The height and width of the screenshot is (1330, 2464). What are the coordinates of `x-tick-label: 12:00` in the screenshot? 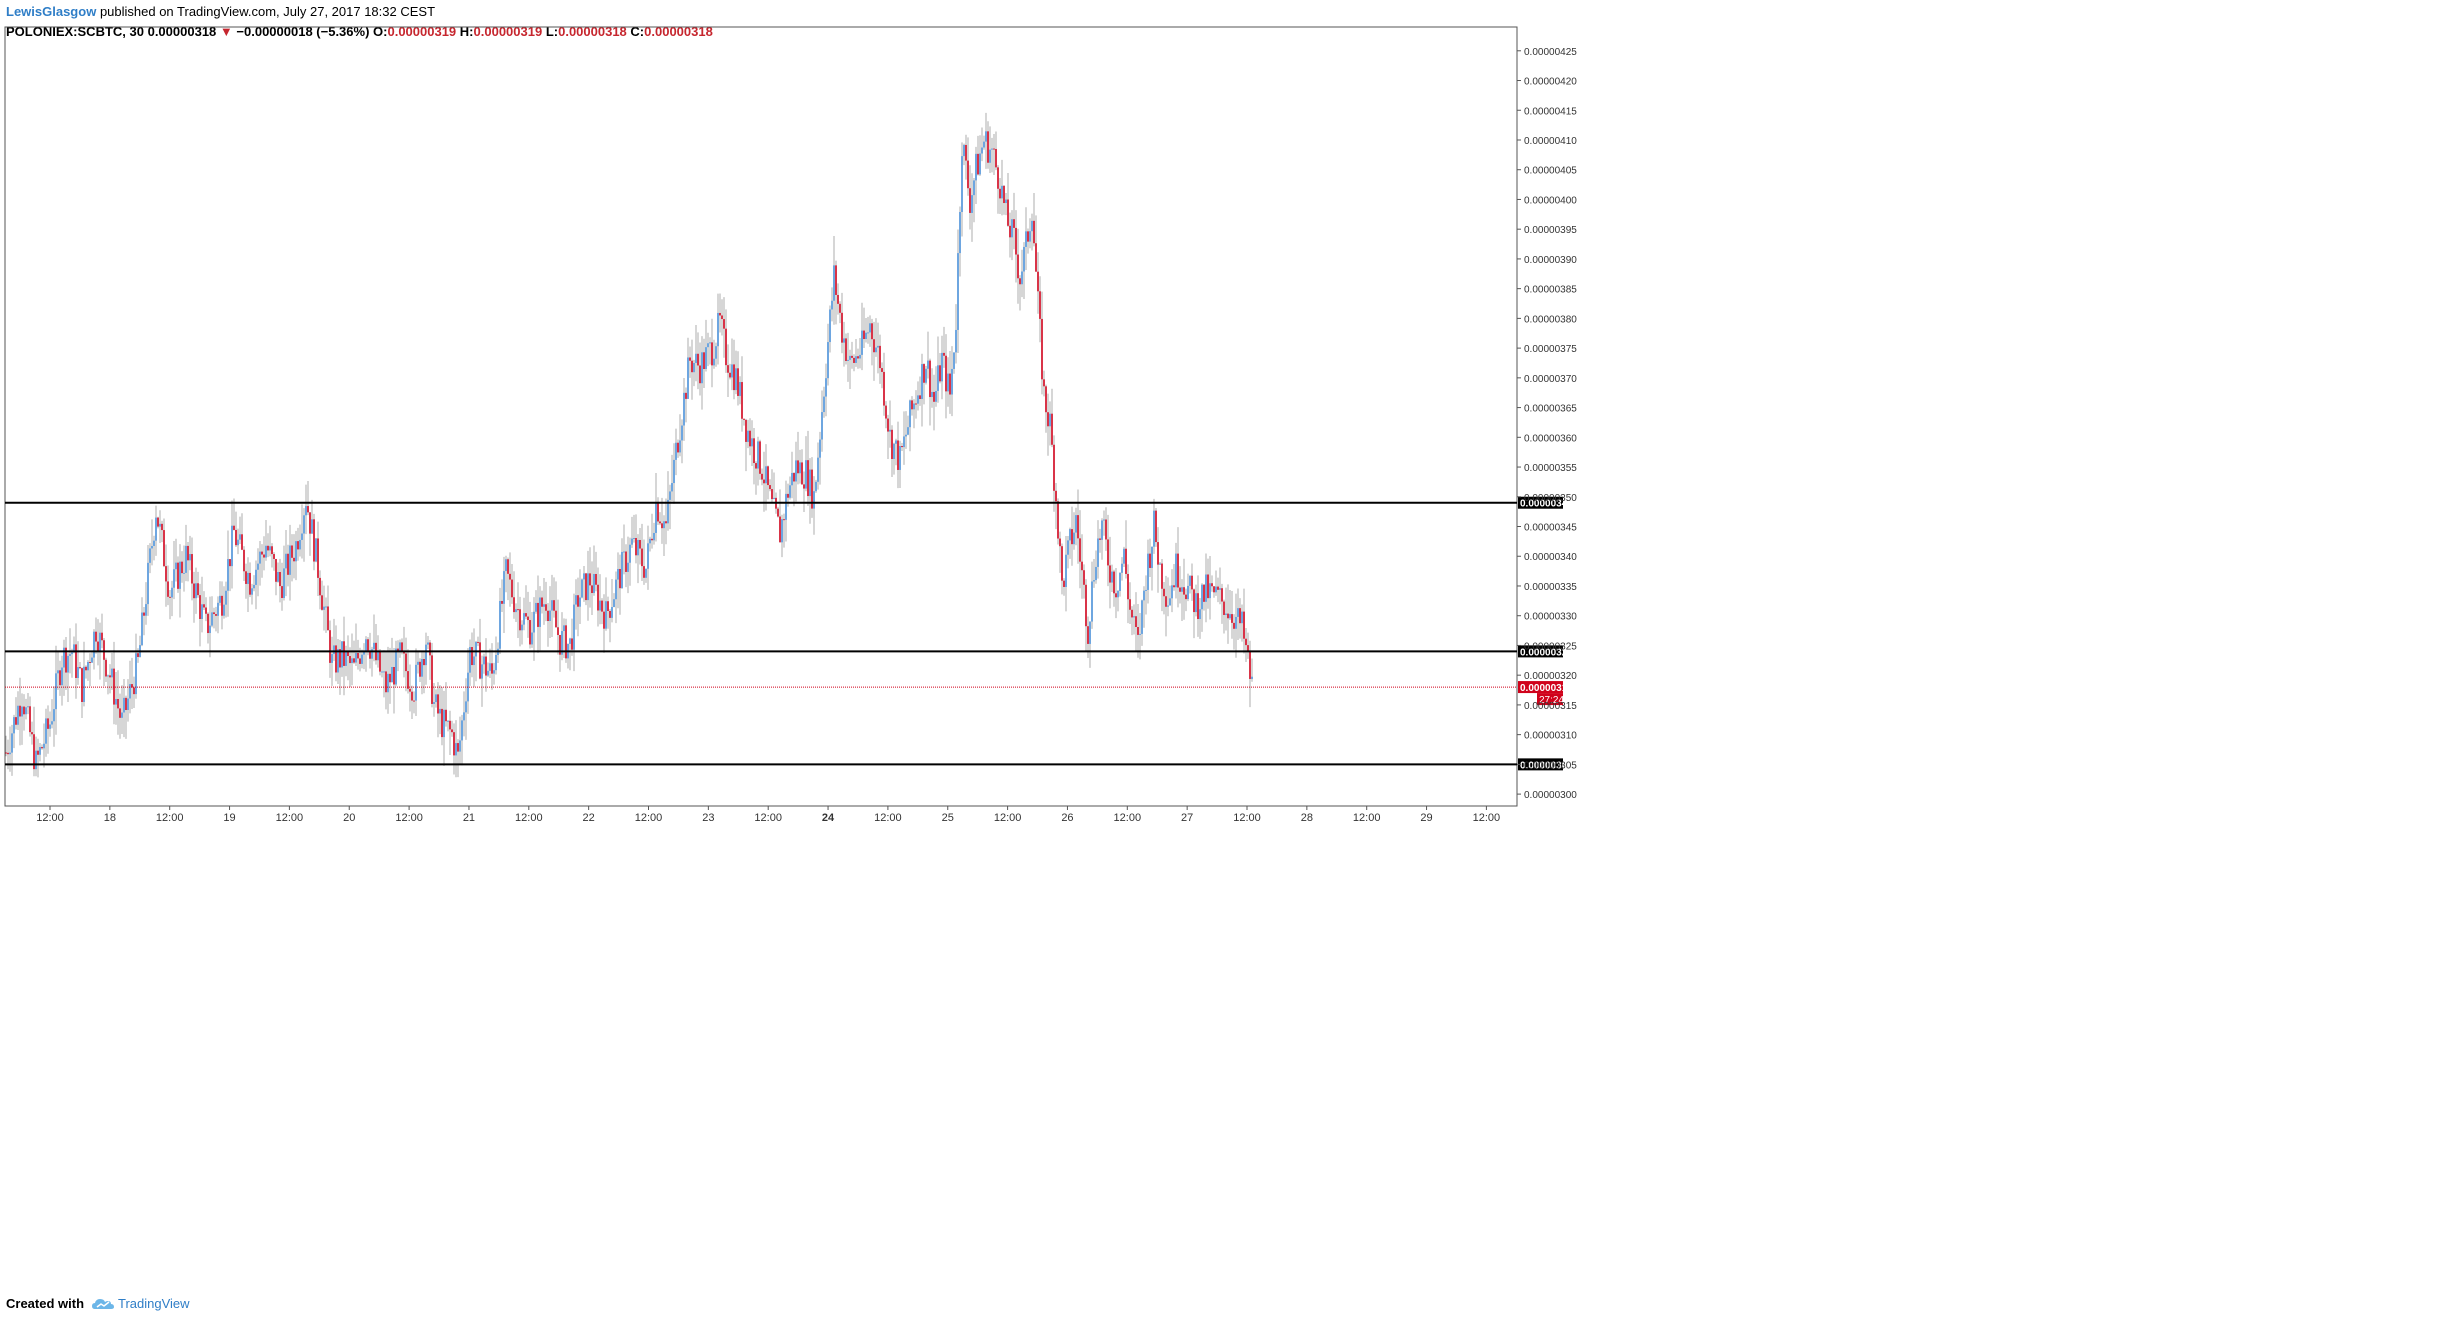 It's located at (768, 818).